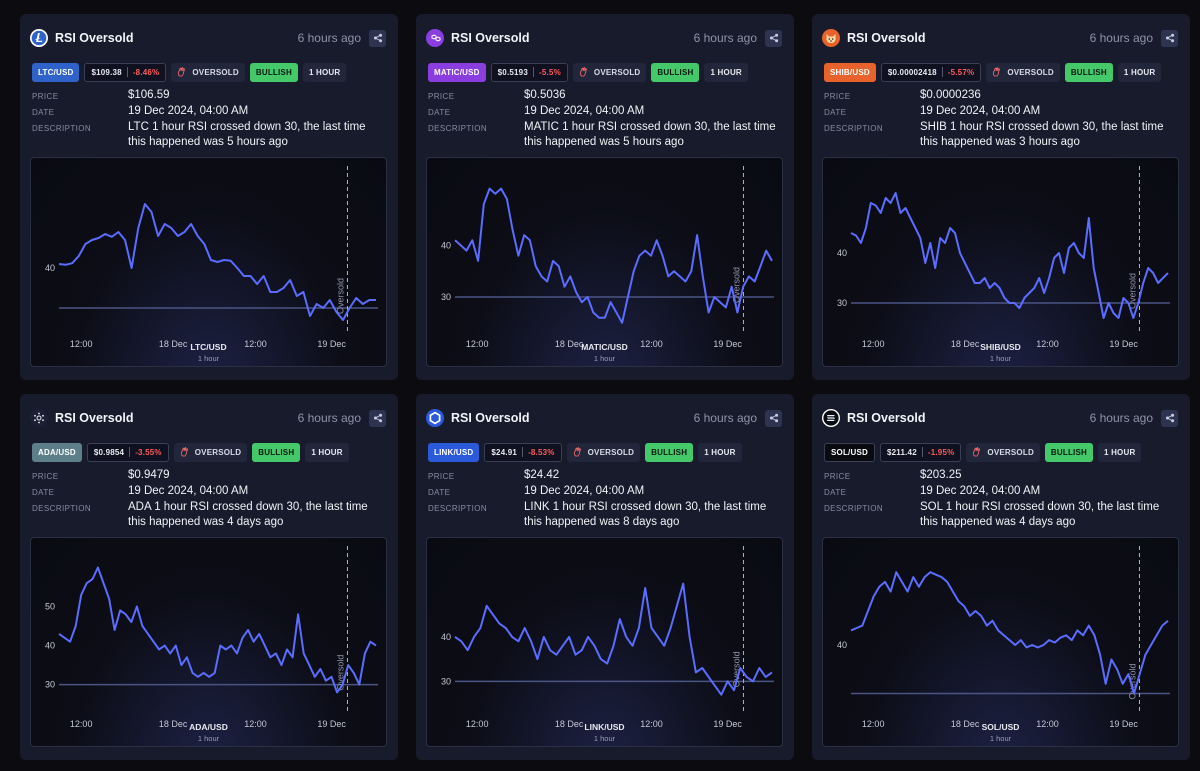 The image size is (1200, 771). Describe the element at coordinates (849, 452) in the screenshot. I see `pair-badge: SOL/USD` at that location.